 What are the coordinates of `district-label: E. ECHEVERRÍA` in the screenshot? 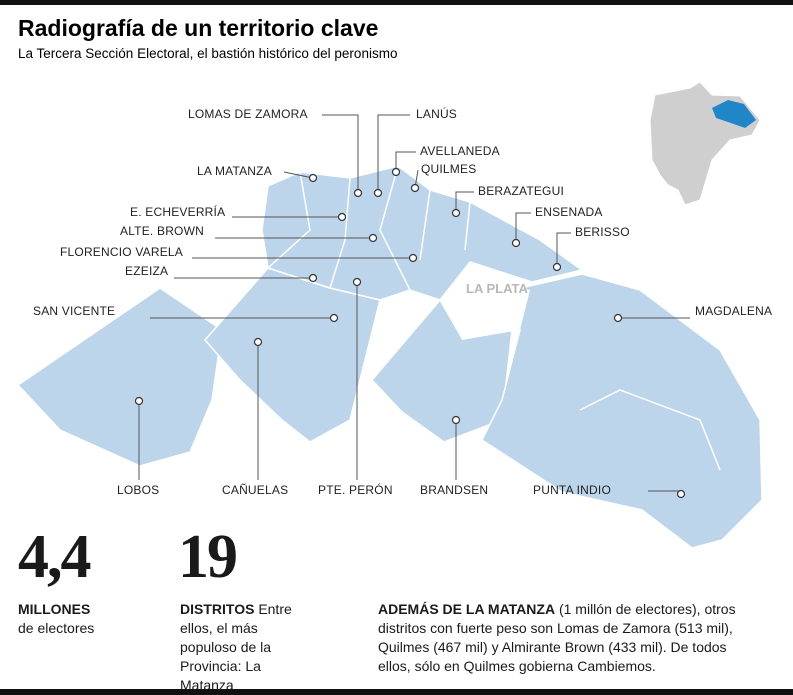 It's located at (177, 211).